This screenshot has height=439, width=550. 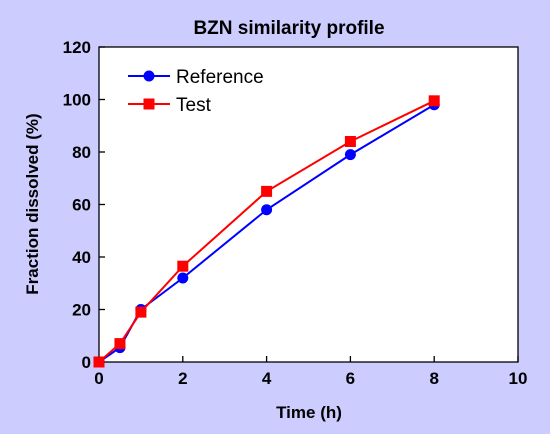 What do you see at coordinates (81, 205) in the screenshot?
I see `y-tick-label: 60` at bounding box center [81, 205].